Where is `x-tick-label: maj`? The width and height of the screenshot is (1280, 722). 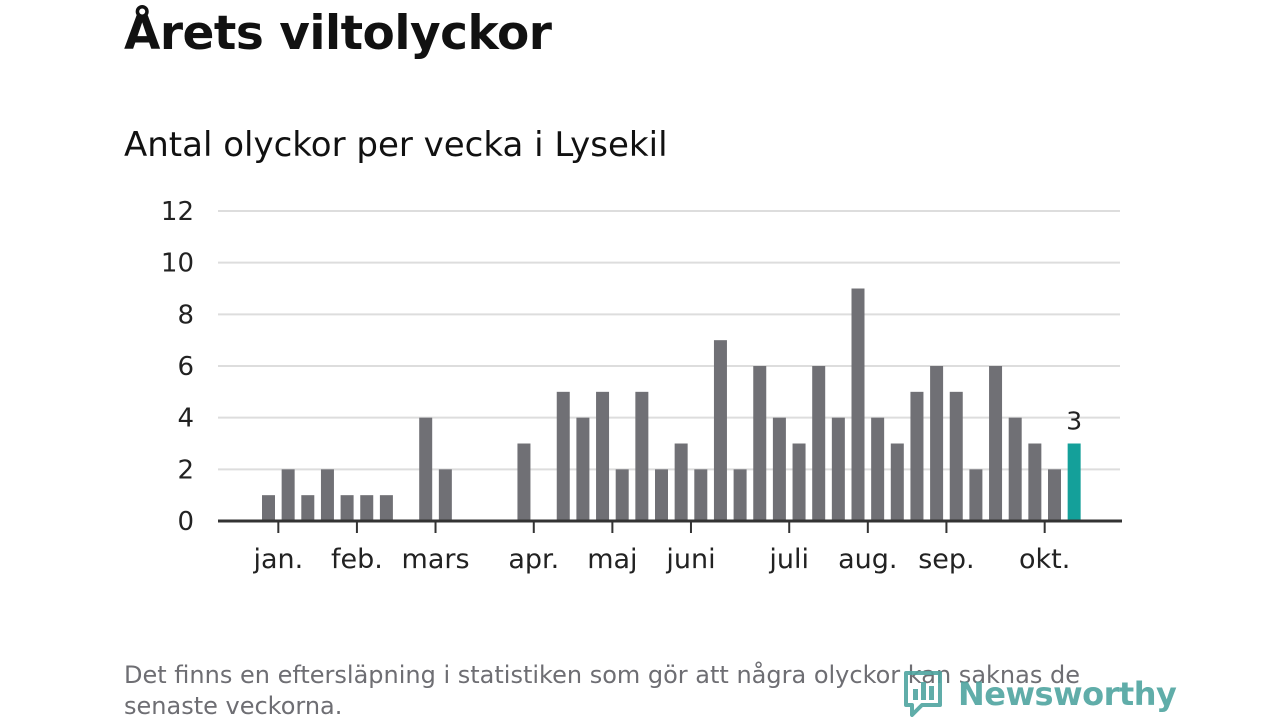 x-tick-label: maj is located at coordinates (612, 559).